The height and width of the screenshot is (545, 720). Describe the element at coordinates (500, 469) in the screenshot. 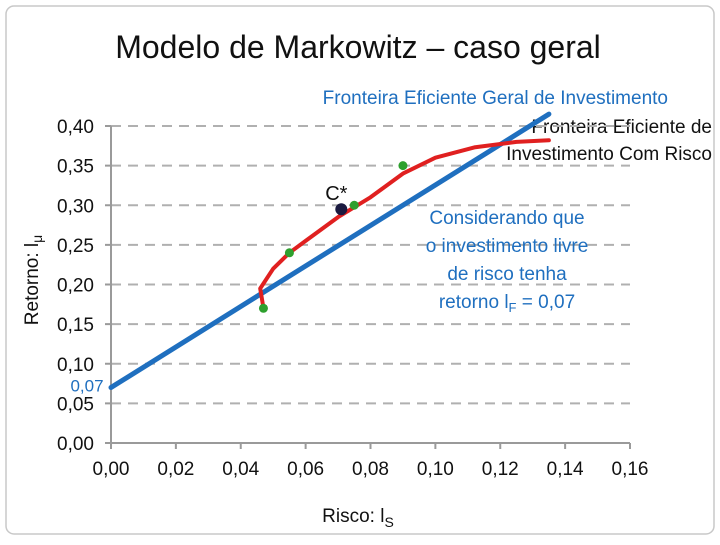

I see `x-tick-label: 0,12` at that location.